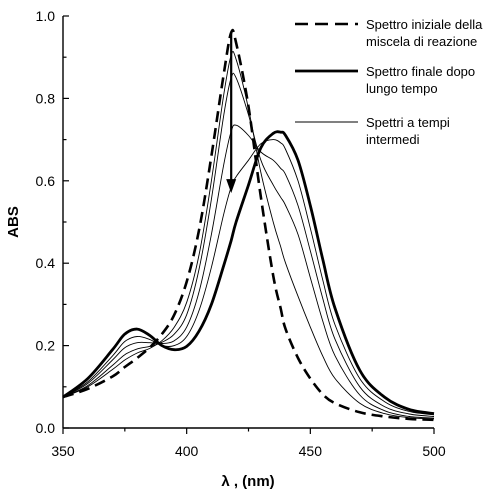 This screenshot has width=504, height=495. What do you see at coordinates (63, 451) in the screenshot?
I see `x-tick-label: 350` at bounding box center [63, 451].